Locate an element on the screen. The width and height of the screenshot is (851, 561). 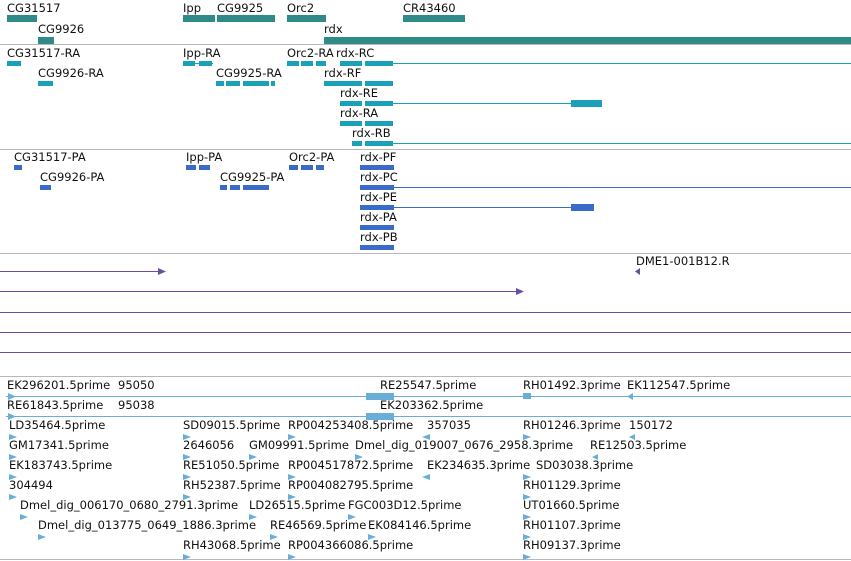
est-label: 357035 is located at coordinates (449, 425).